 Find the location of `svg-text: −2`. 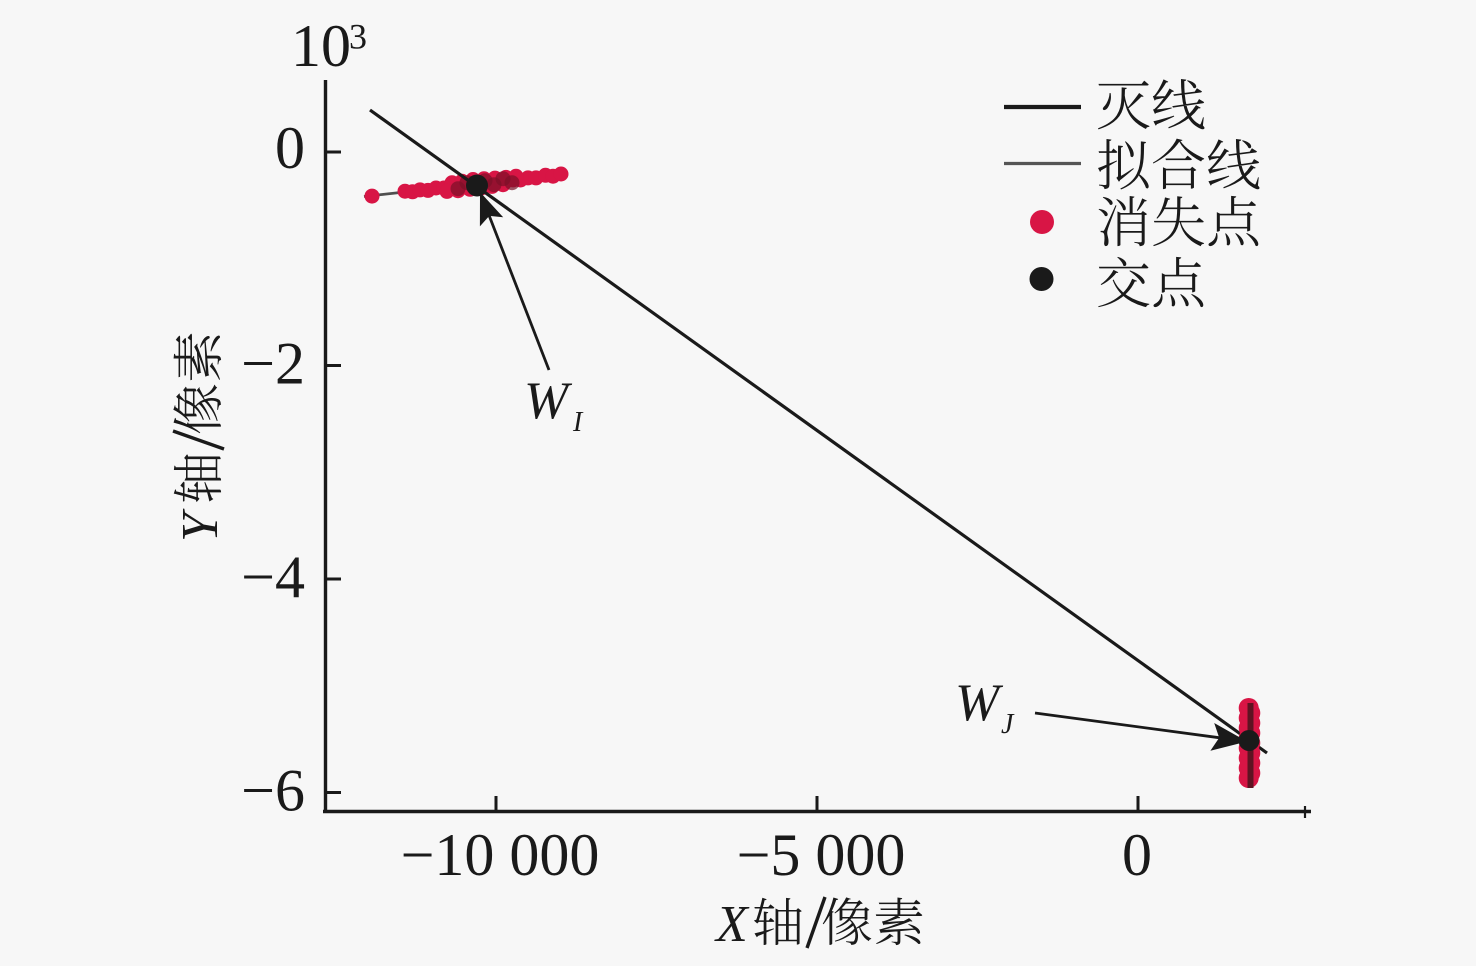

svg-text: −2 is located at coordinates (273, 364).